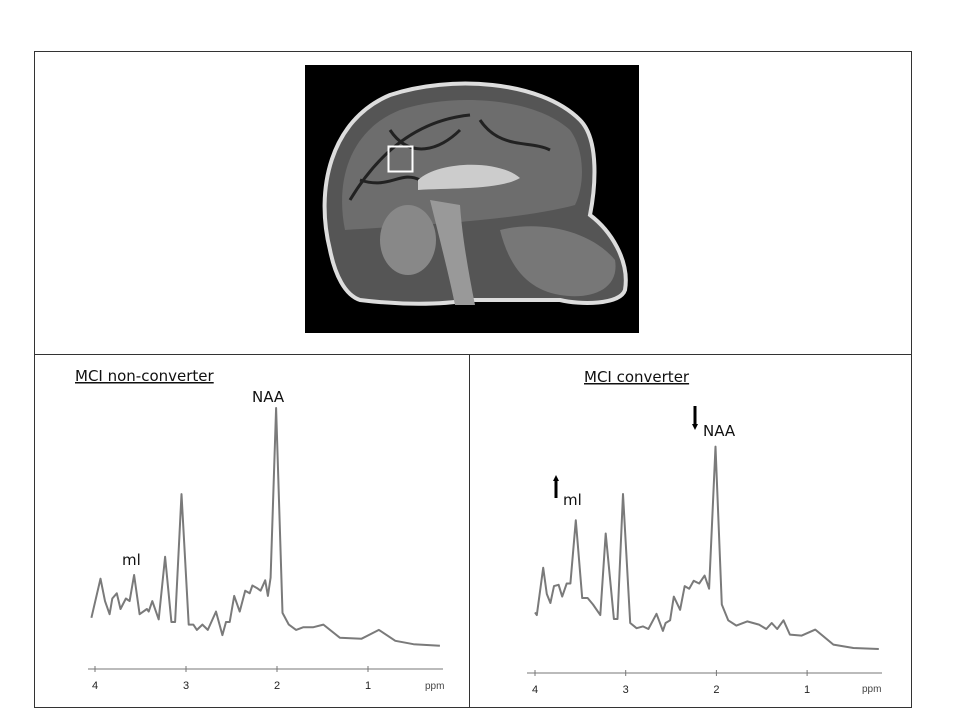  What do you see at coordinates (637, 377) in the screenshot?
I see `chart-title: MCI converter` at bounding box center [637, 377].